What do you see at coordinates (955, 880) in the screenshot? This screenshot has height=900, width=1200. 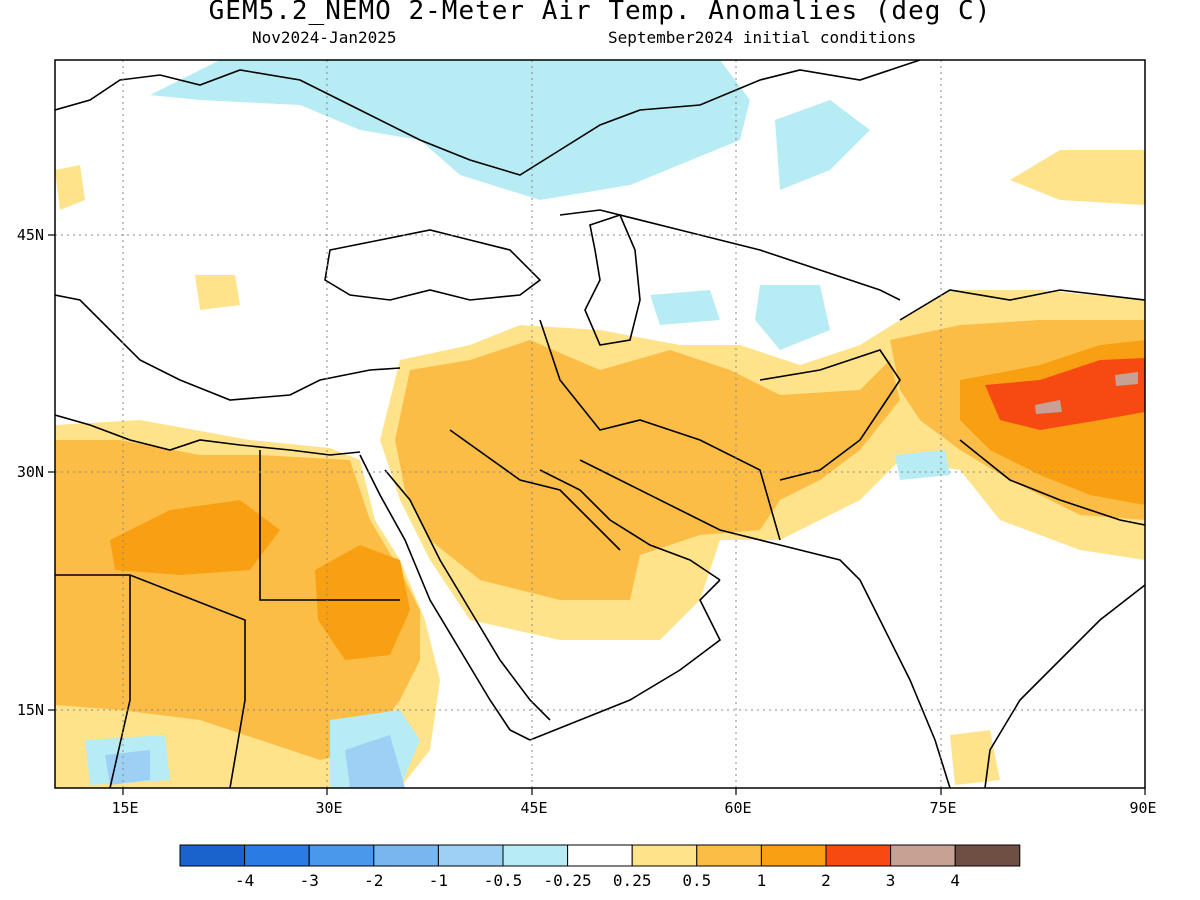 I see `colorbar-label-11: 4` at bounding box center [955, 880].